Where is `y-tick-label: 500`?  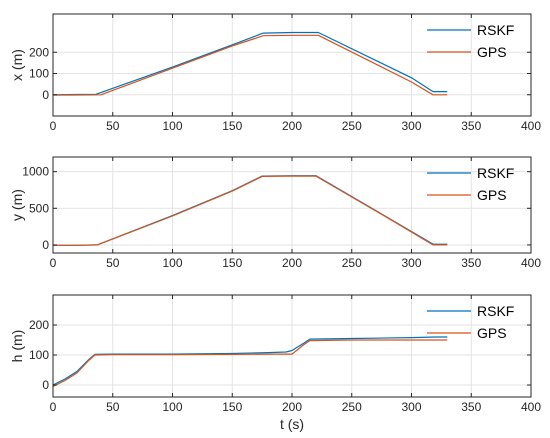
y-tick-label: 500 is located at coordinates (39, 208).